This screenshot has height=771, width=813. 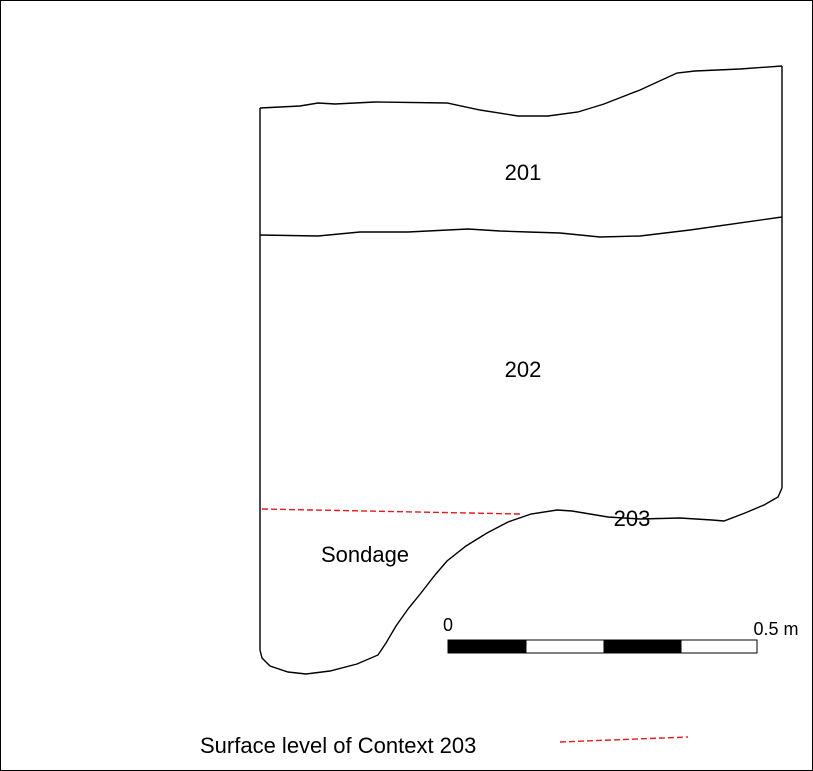 What do you see at coordinates (448, 625) in the screenshot?
I see `scale-bar-start-label: 0` at bounding box center [448, 625].